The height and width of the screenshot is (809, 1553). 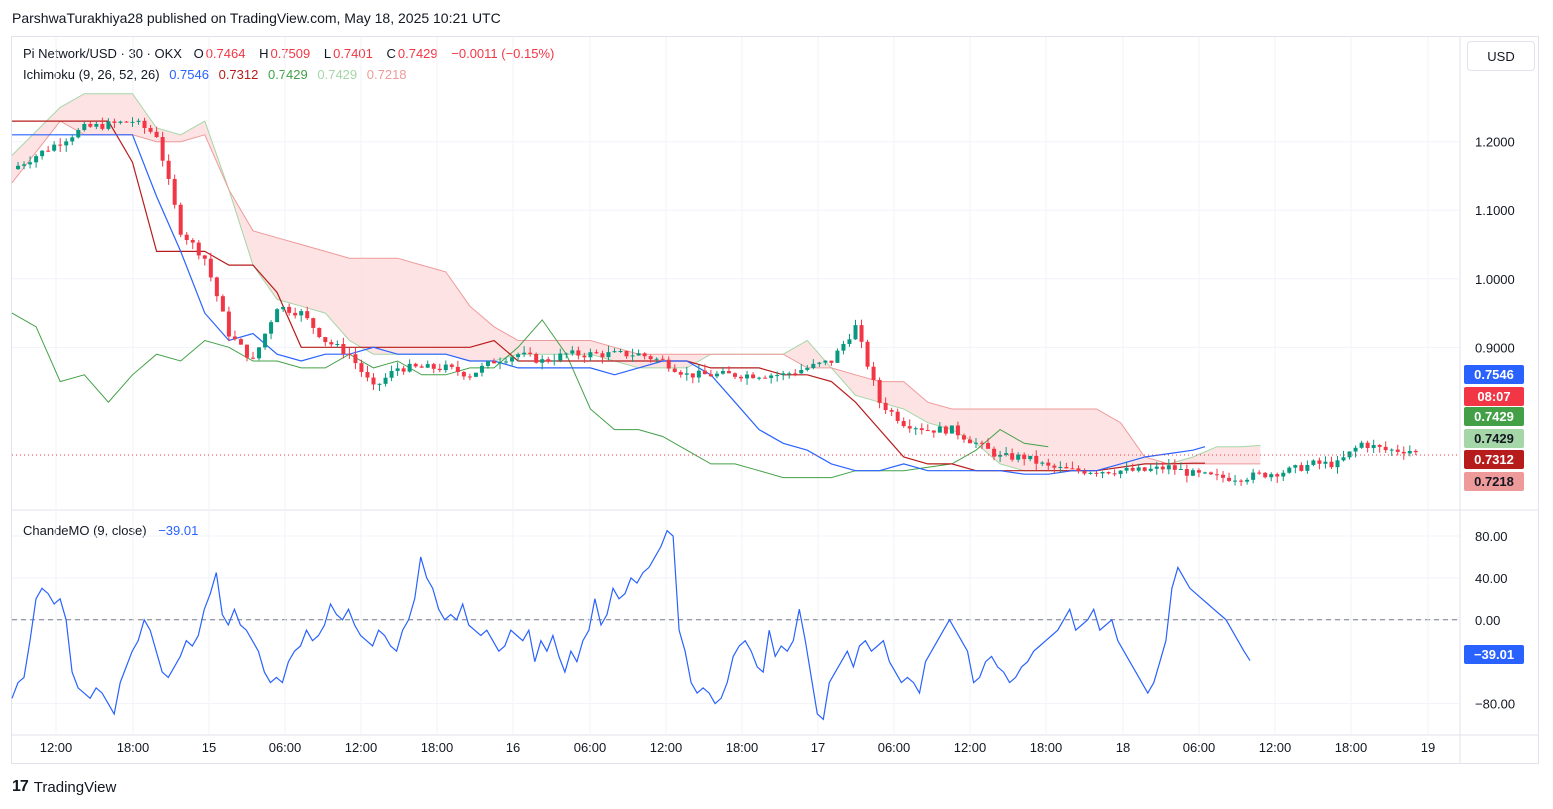 I want to click on ichimoku-name: Ichimoku (9, 26, 52, 26), so click(x=91, y=74).